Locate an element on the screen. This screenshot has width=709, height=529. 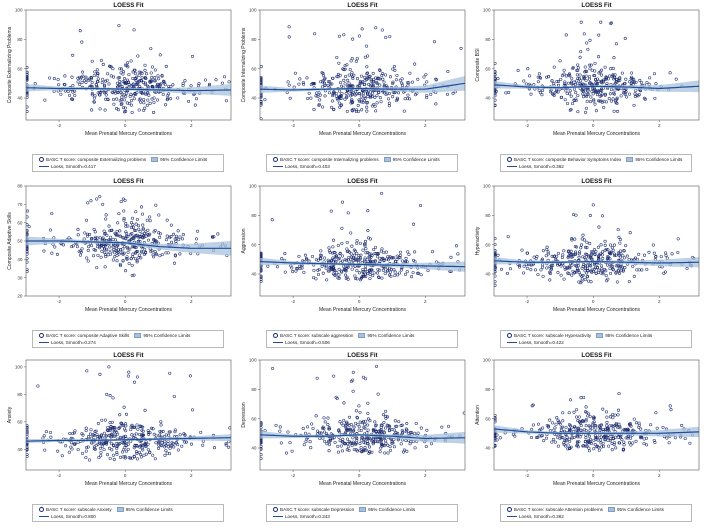
x-tick-label: -2 is located at coordinates (293, 301).